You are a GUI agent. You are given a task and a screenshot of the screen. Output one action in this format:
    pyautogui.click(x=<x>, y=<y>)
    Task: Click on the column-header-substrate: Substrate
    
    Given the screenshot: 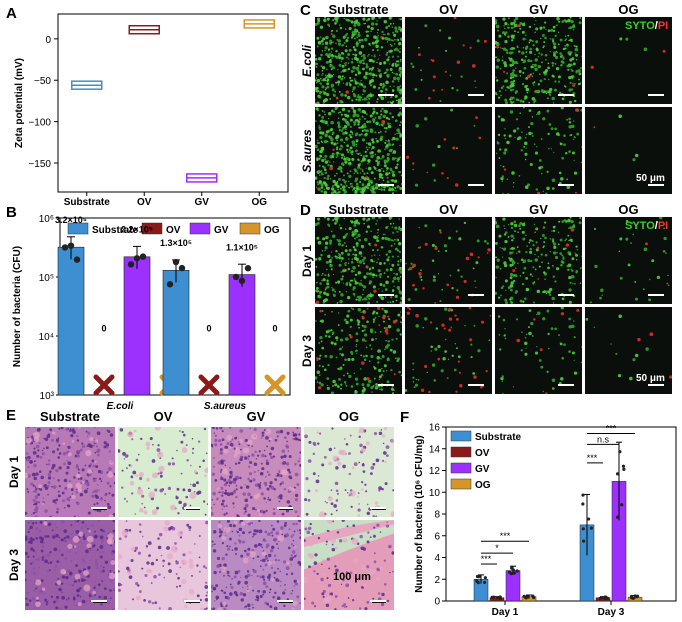 What is the action you would take?
    pyautogui.click(x=70, y=416)
    